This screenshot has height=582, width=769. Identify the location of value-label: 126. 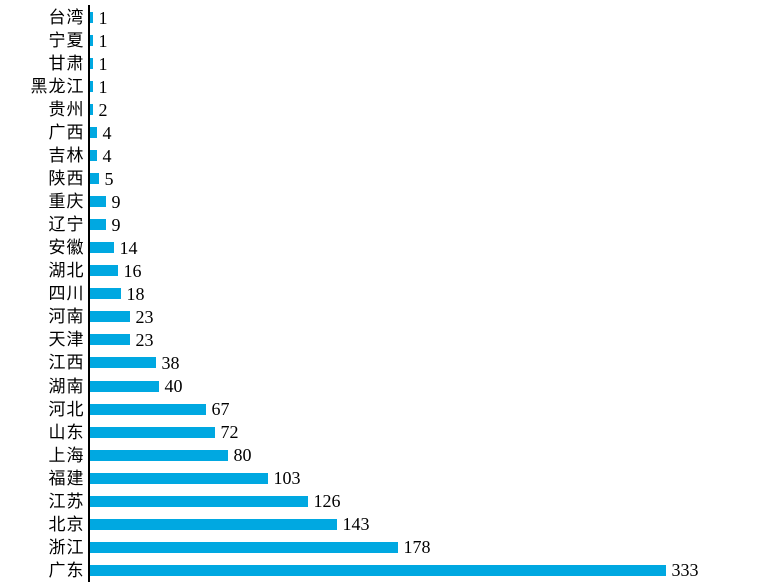
(327, 501).